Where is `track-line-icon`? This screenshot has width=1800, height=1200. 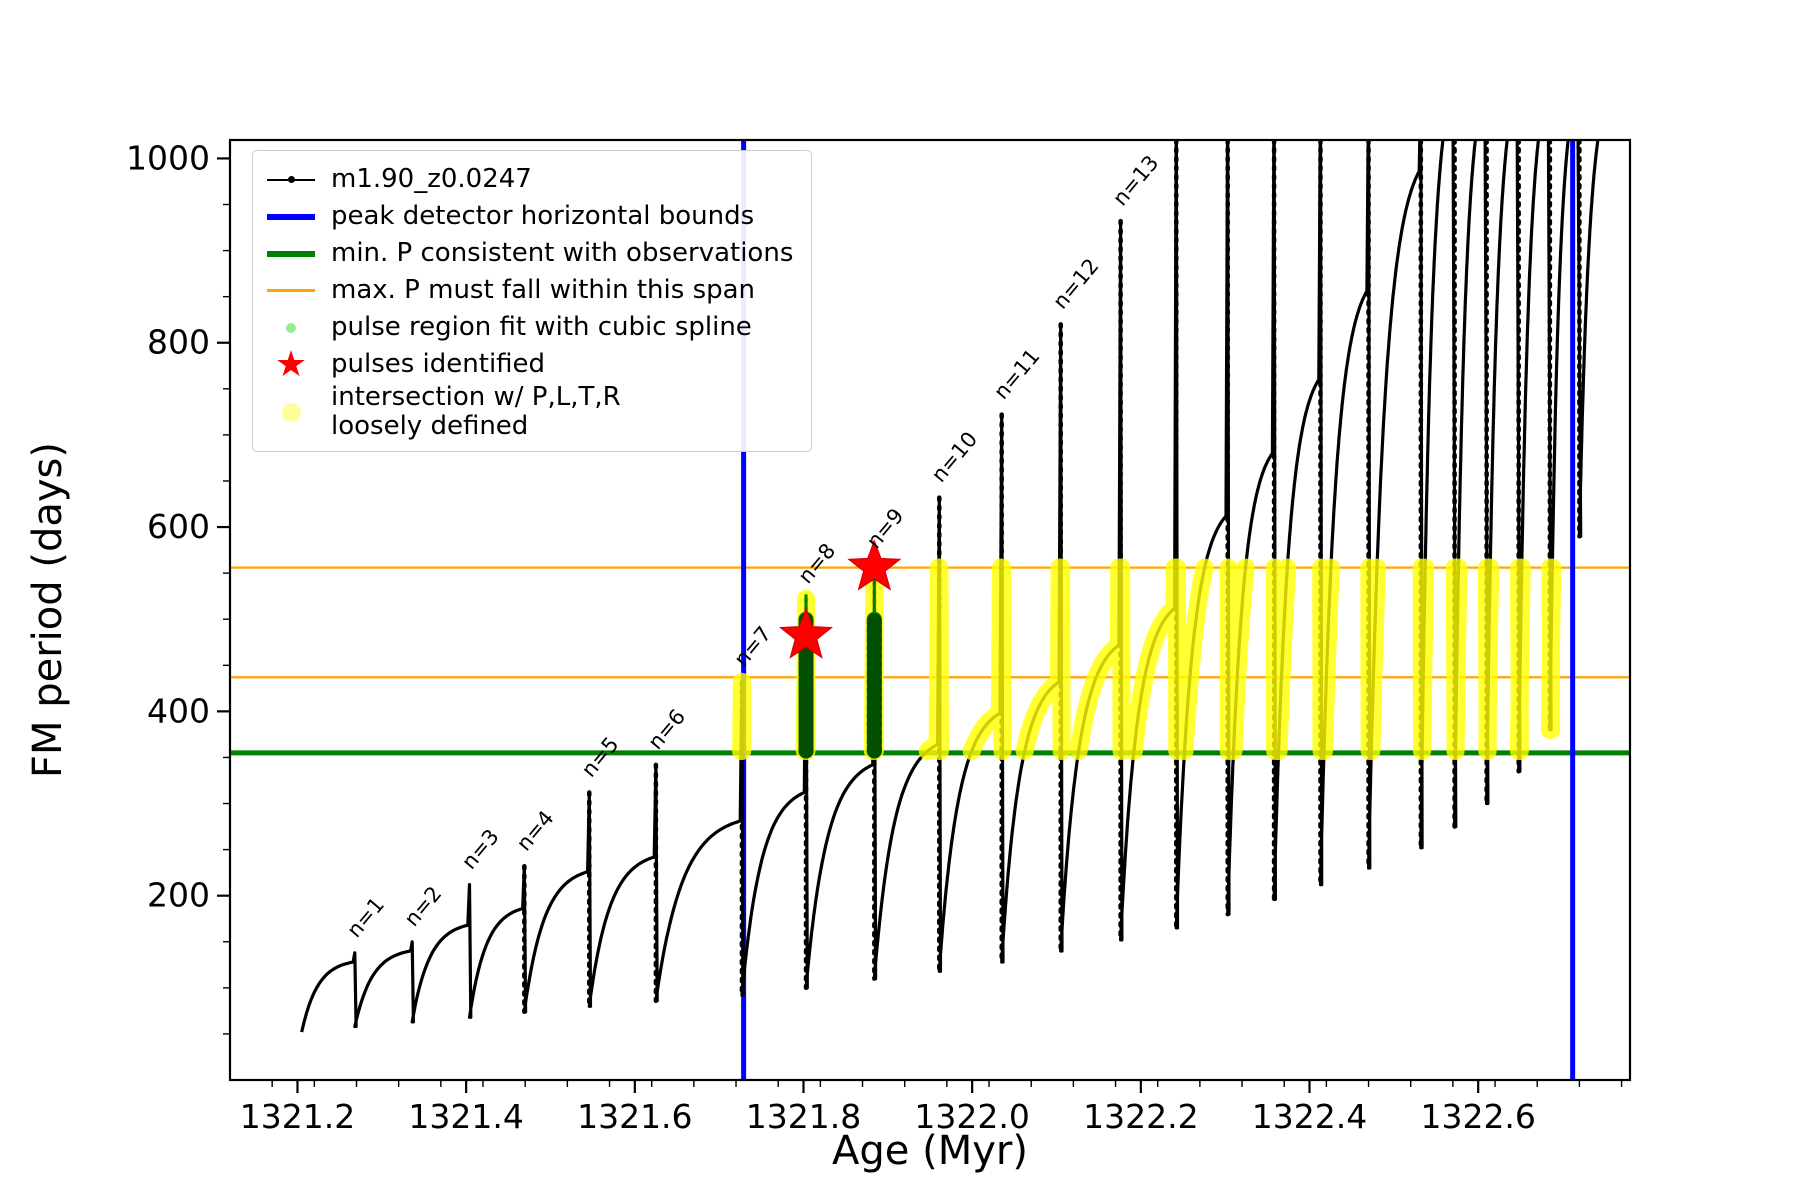 track-line-icon is located at coordinates (291, 179).